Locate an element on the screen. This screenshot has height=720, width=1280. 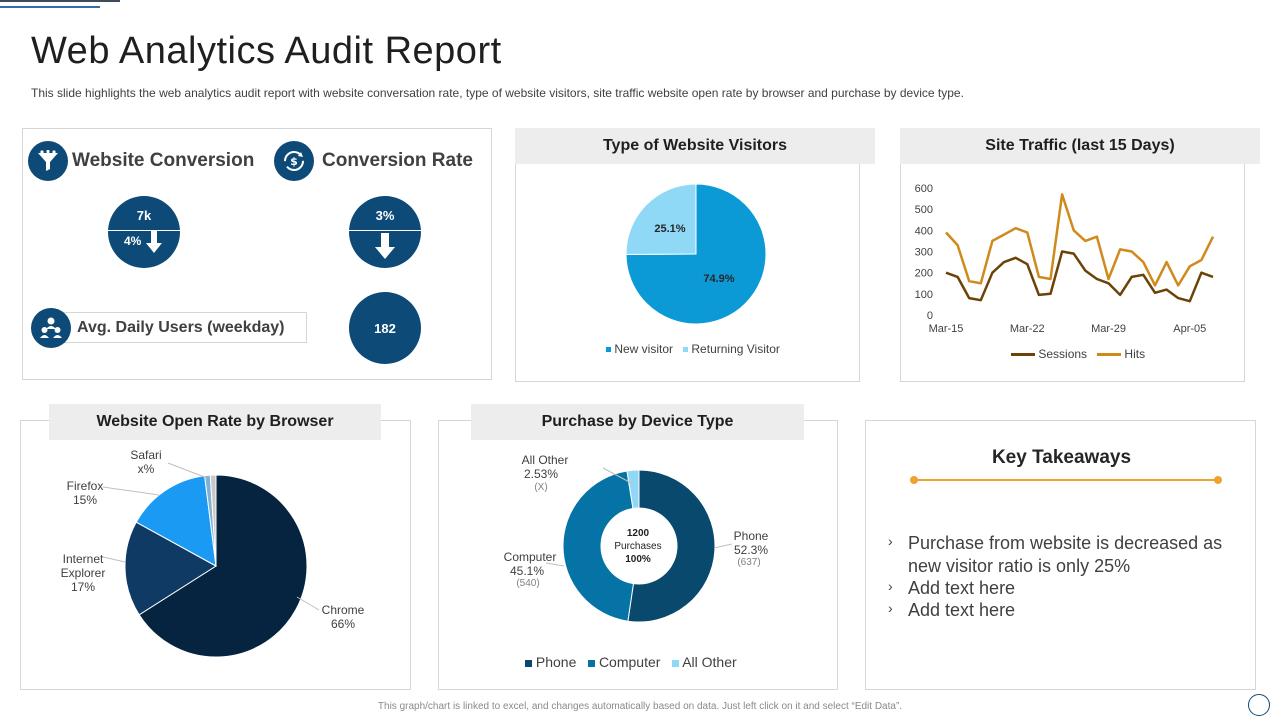
legend-swatch-new is located at coordinates (608, 350).